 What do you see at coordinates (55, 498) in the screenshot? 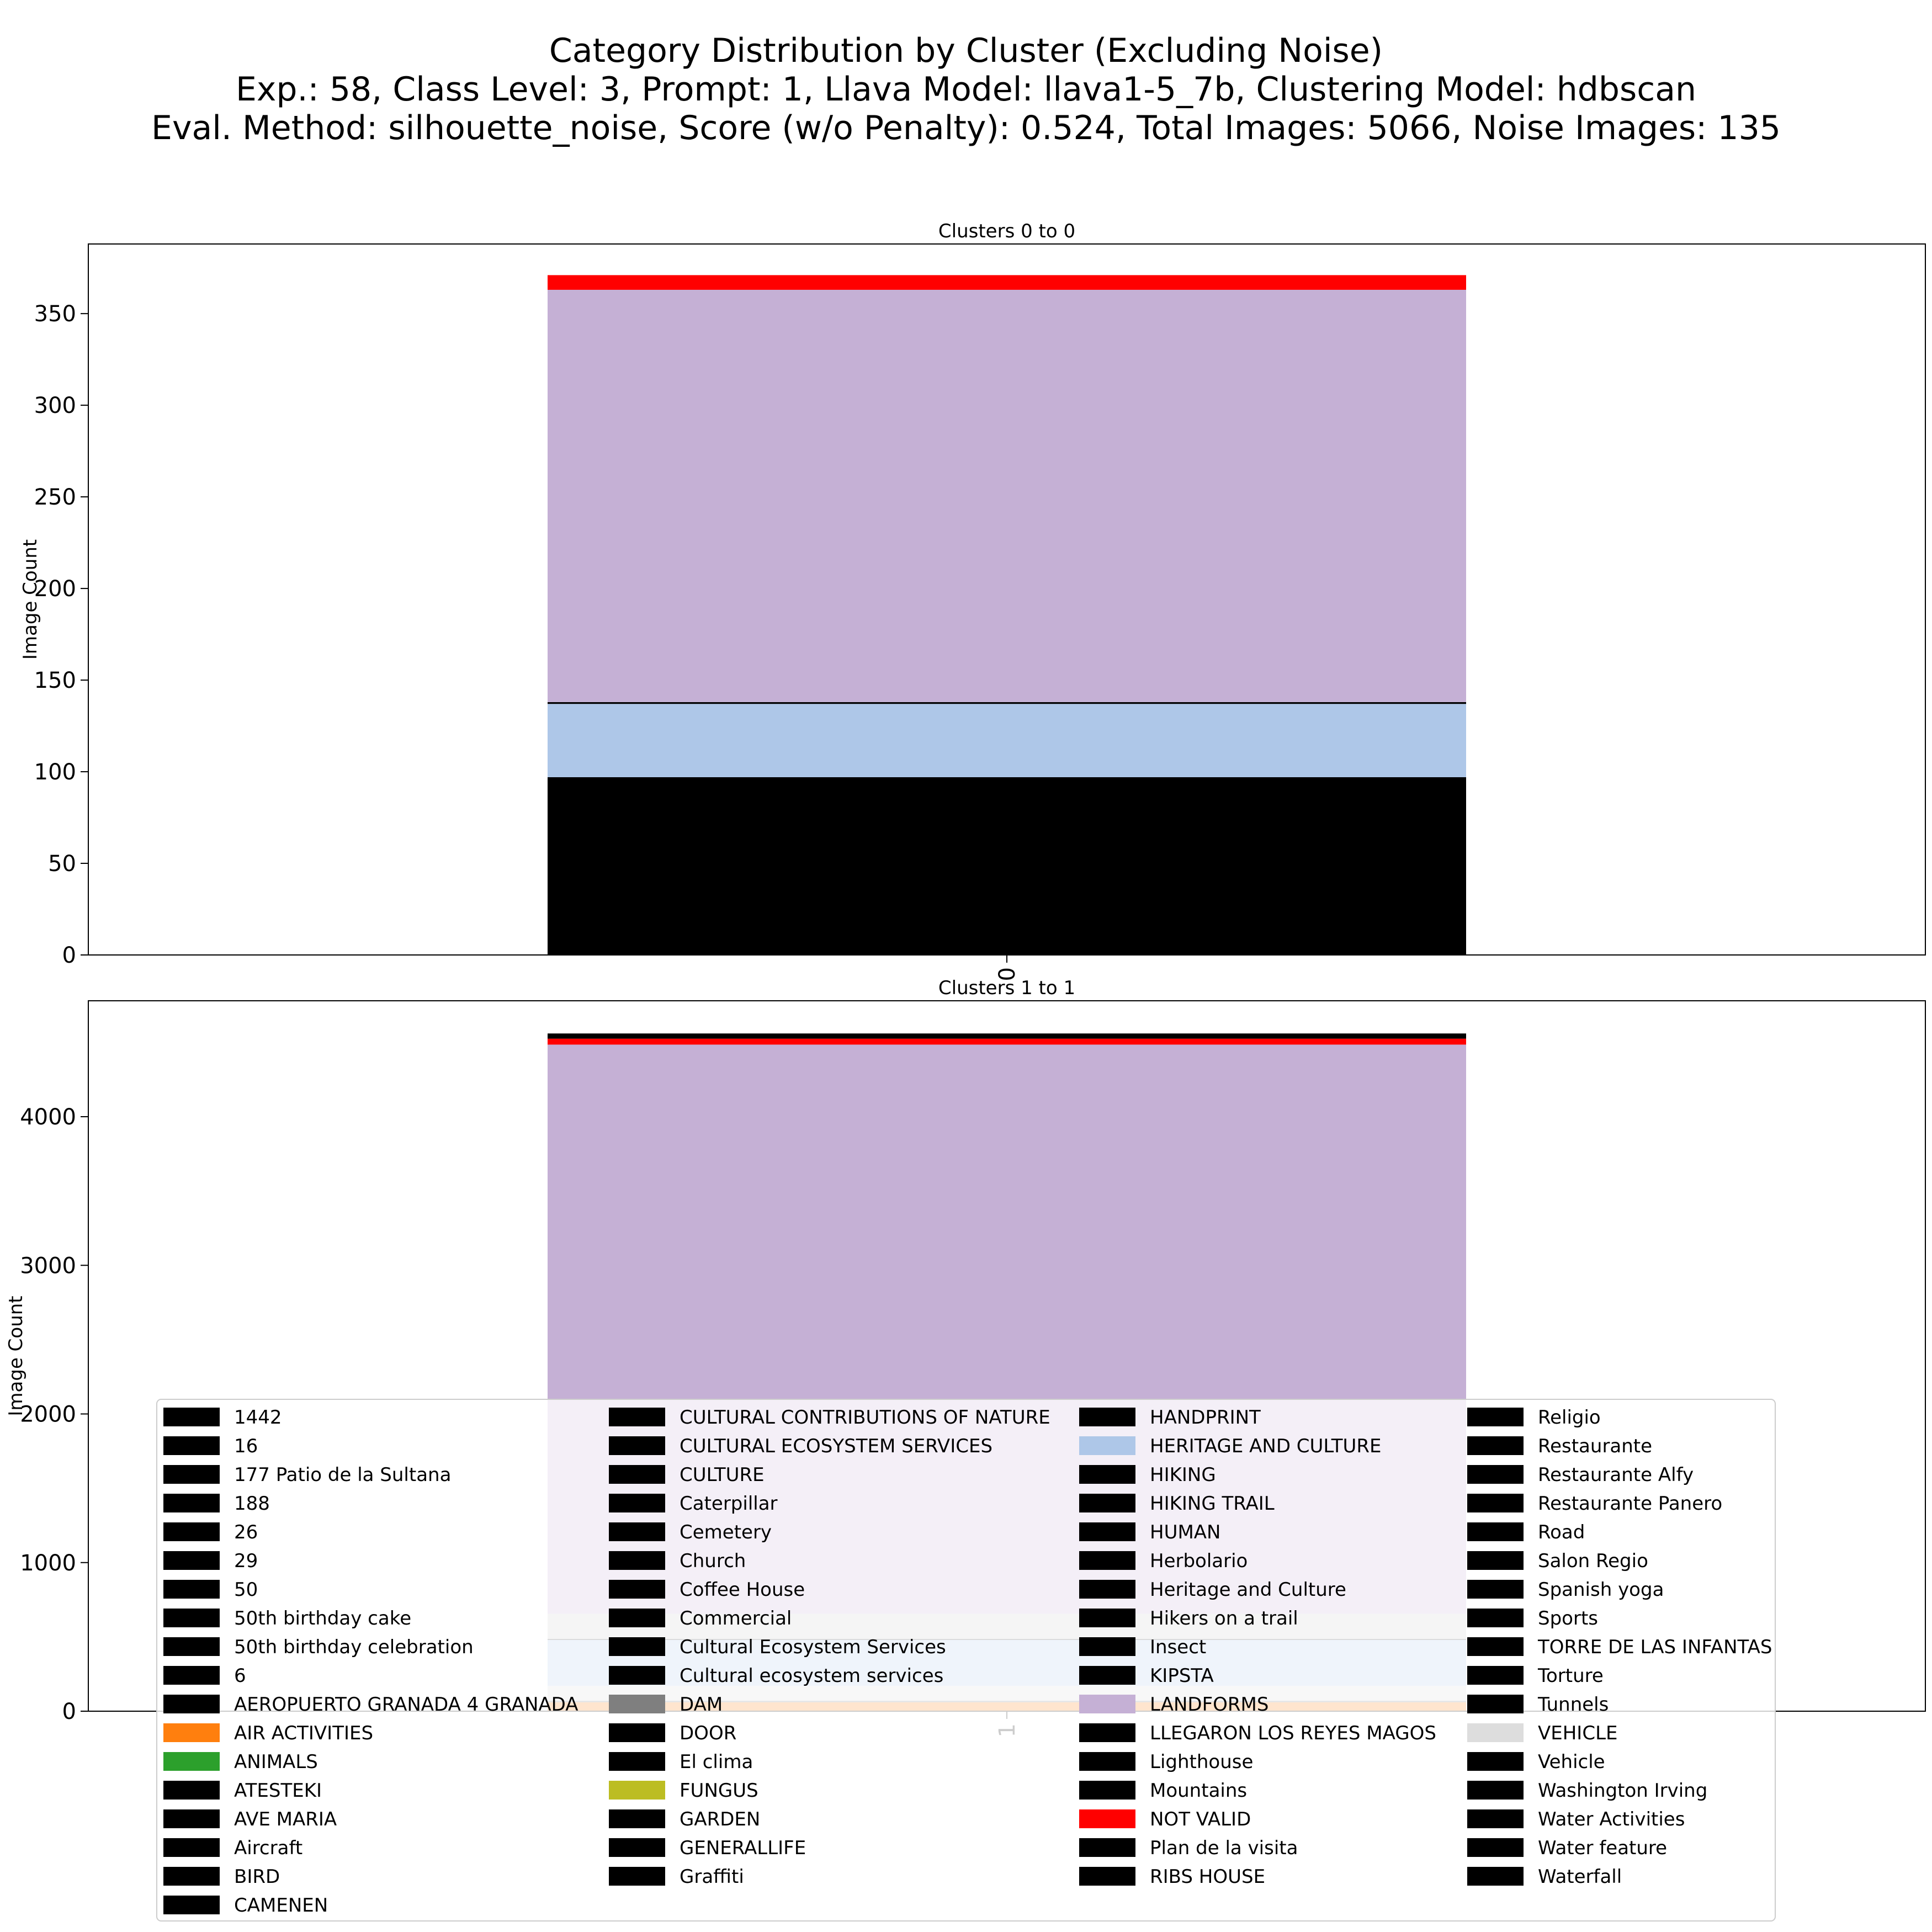
I see `y-tick-label: 250` at bounding box center [55, 498].